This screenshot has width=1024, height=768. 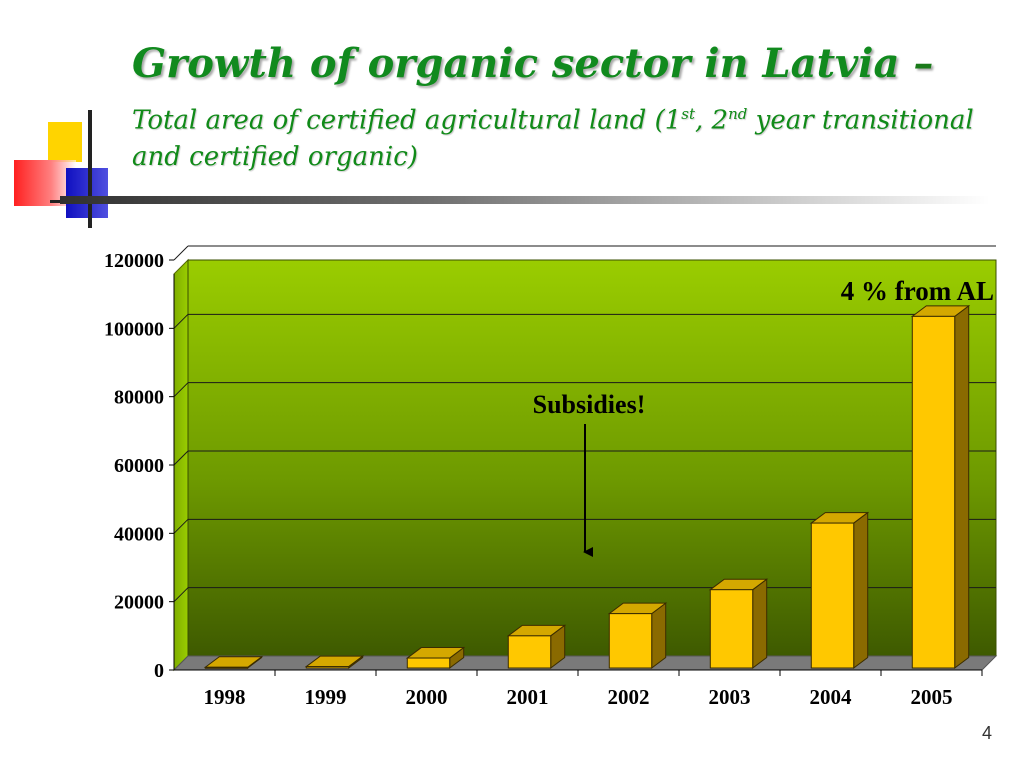 I want to click on y-tick-label: 40000, so click(x=139, y=534).